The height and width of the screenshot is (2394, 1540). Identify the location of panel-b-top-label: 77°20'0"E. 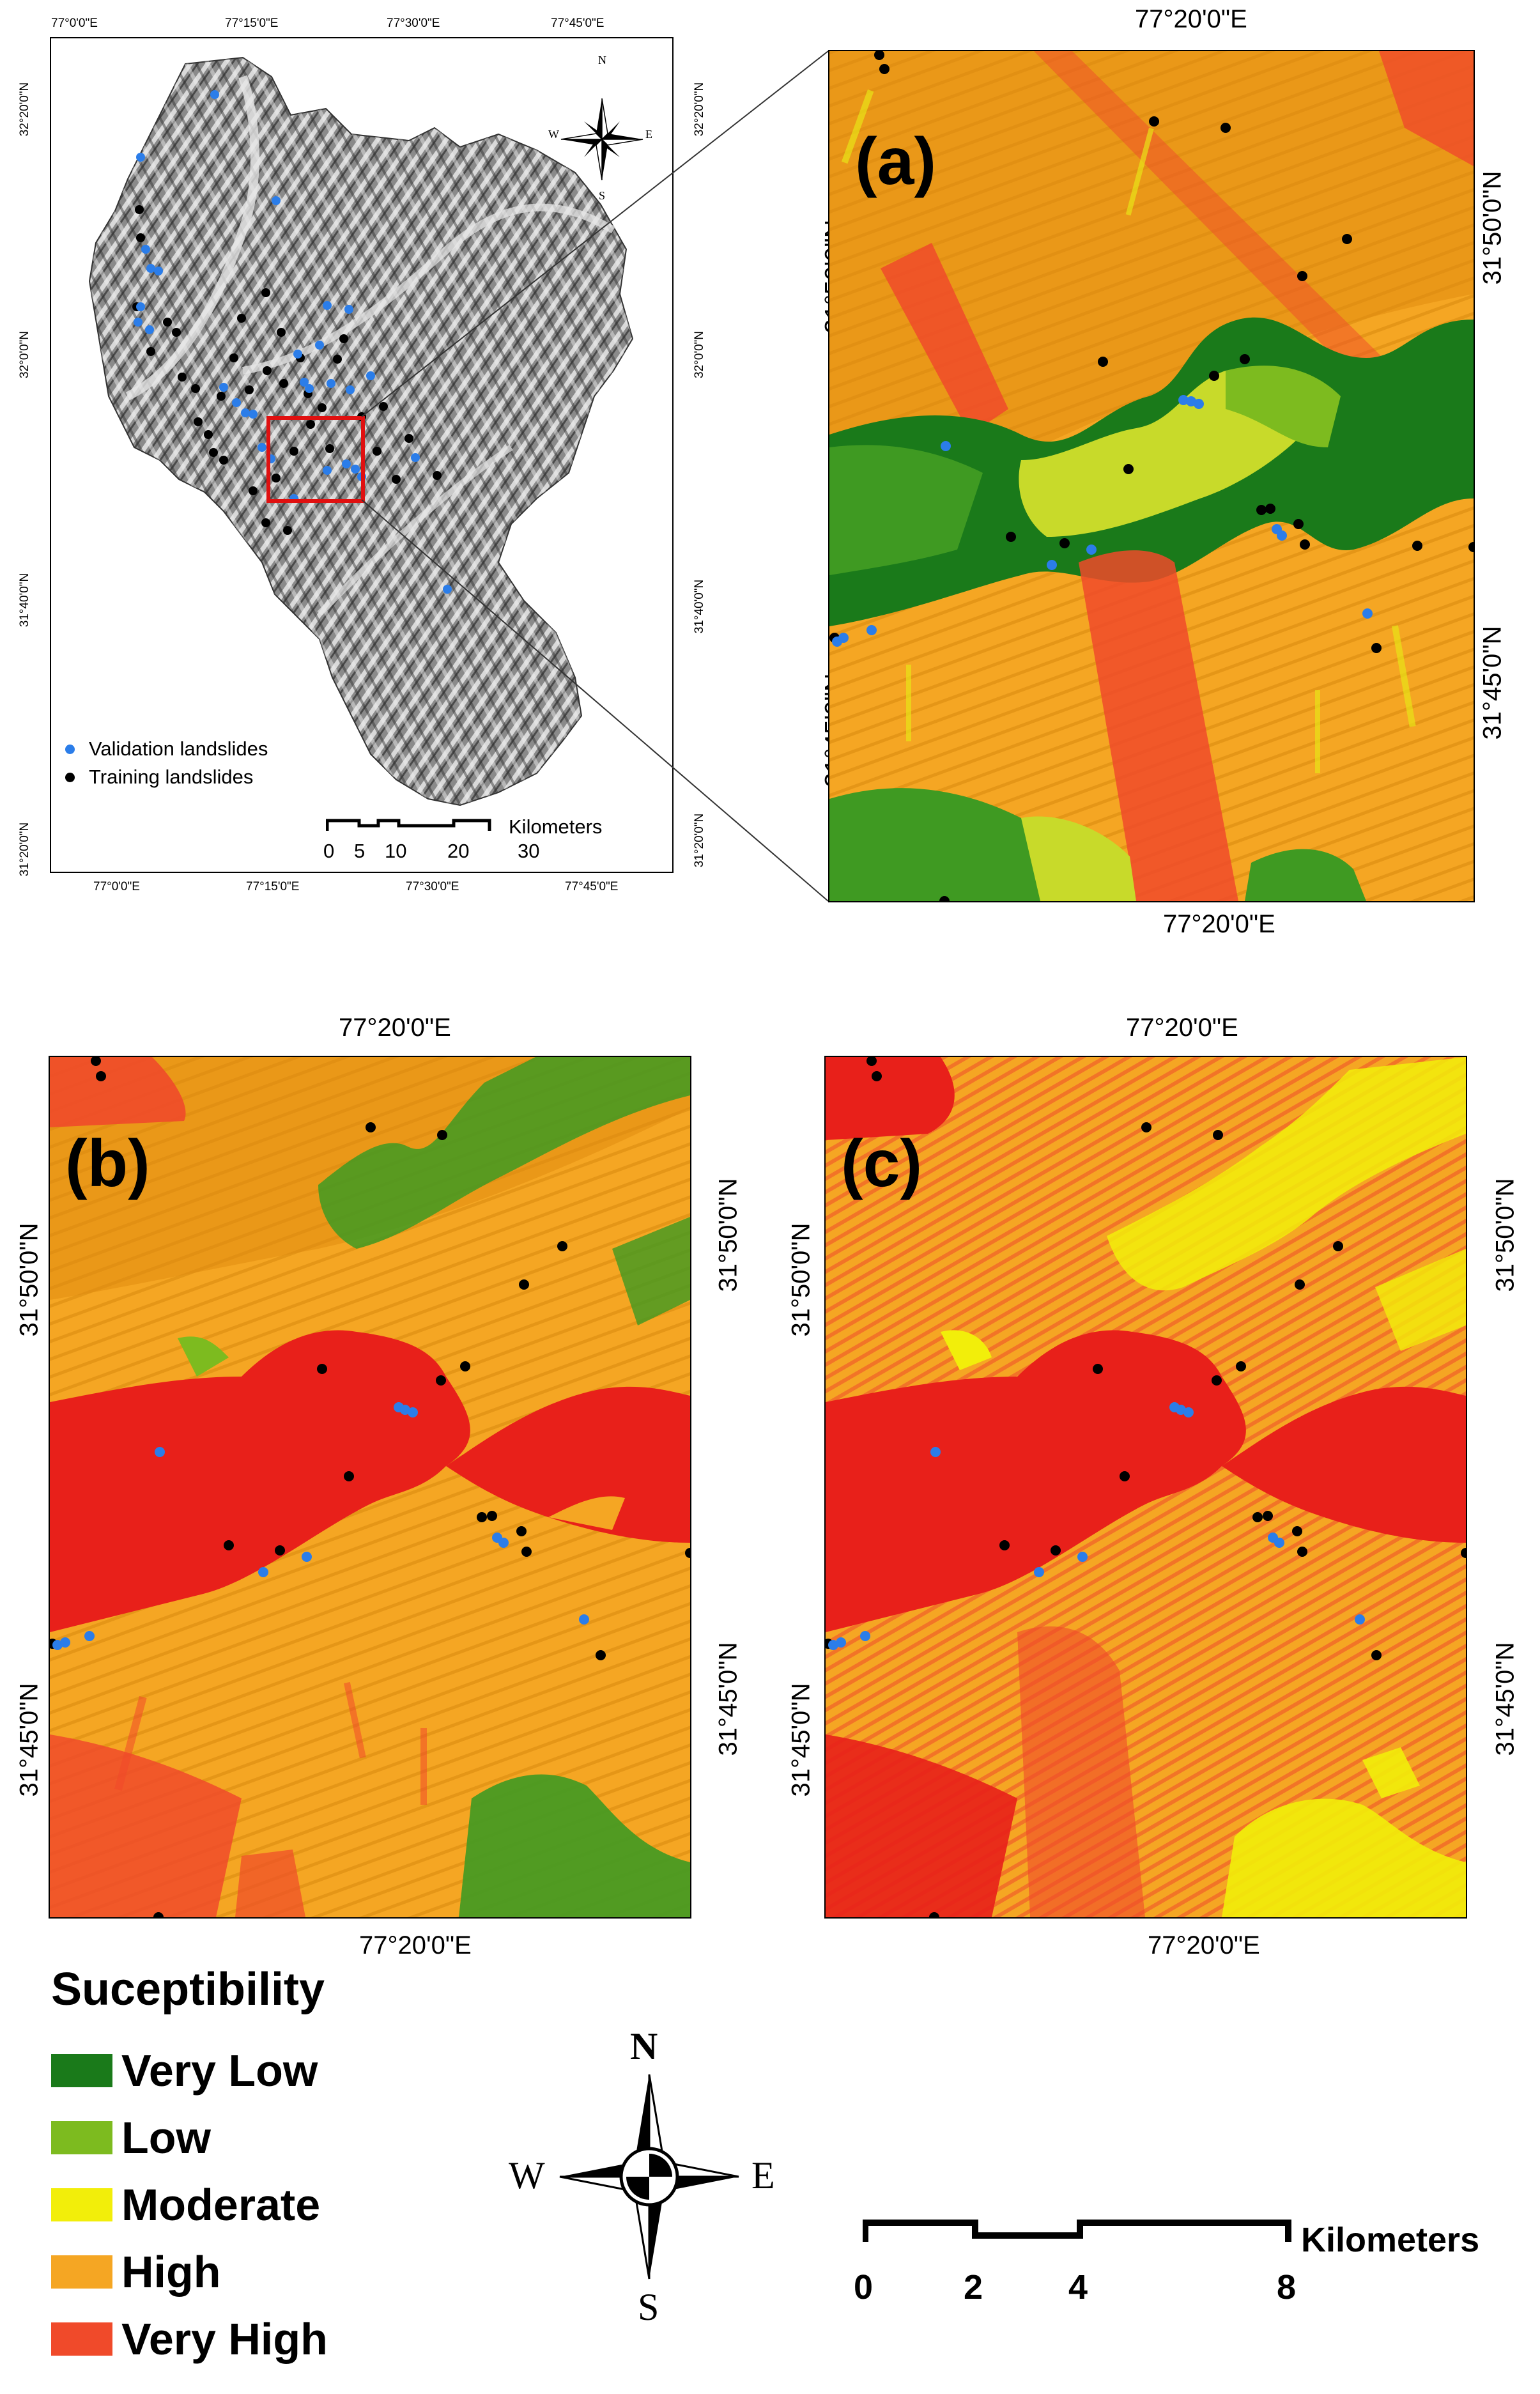
(395, 1028).